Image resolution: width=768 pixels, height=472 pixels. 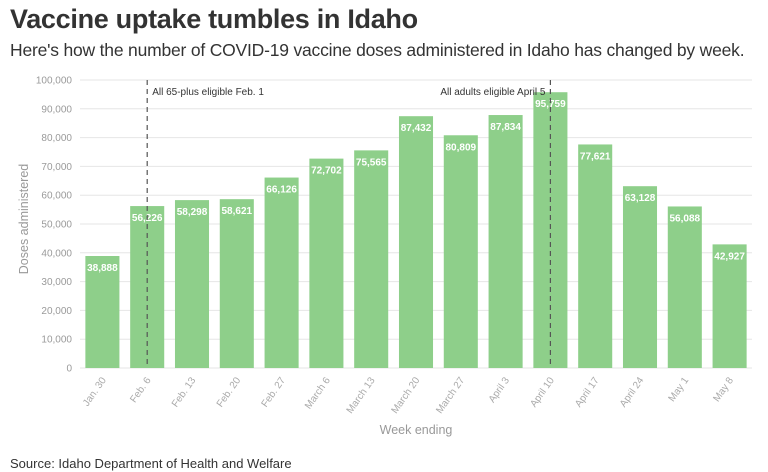 What do you see at coordinates (95, 392) in the screenshot?
I see `x-tick-label: Jan. 30` at bounding box center [95, 392].